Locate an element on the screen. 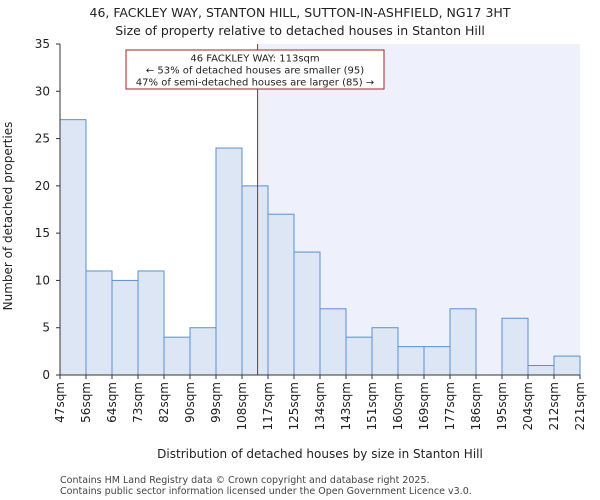 The image size is (600, 500). x-tick-label: 134sqm is located at coordinates (320, 406).